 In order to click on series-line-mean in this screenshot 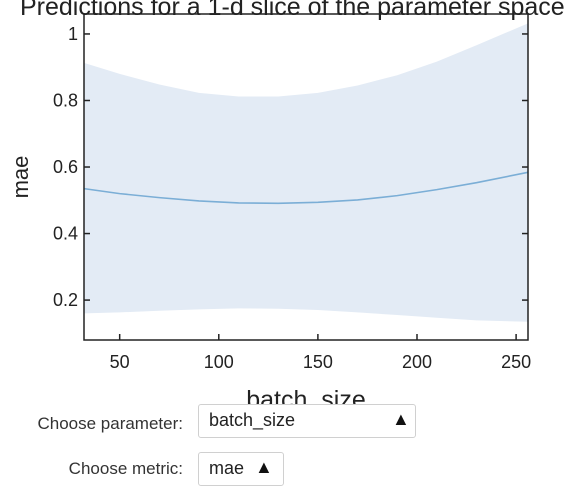, I will do `click(306, 188)`.